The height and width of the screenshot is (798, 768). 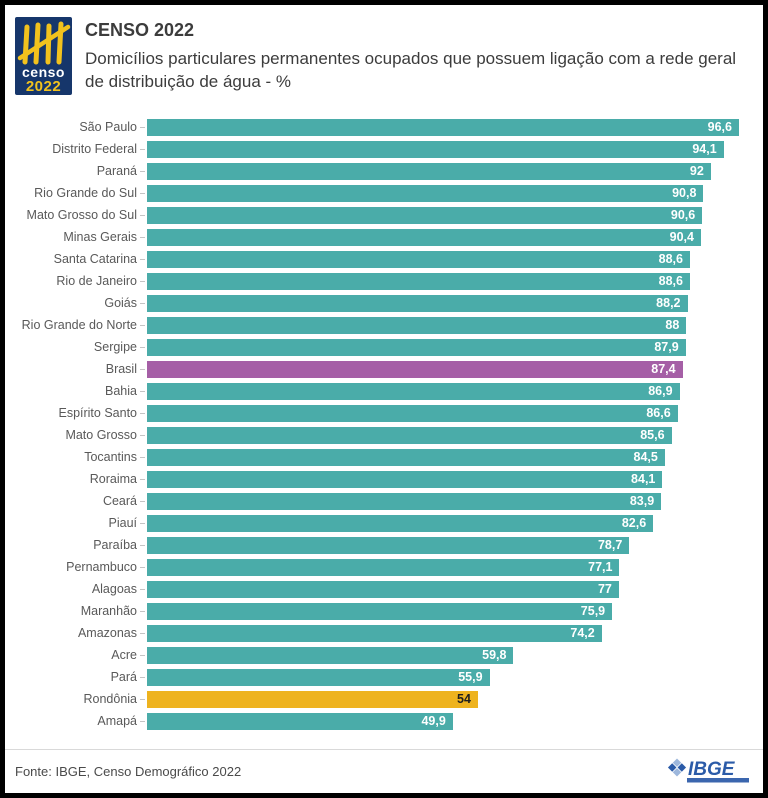 I want to click on bar: 75,9, so click(x=380, y=611).